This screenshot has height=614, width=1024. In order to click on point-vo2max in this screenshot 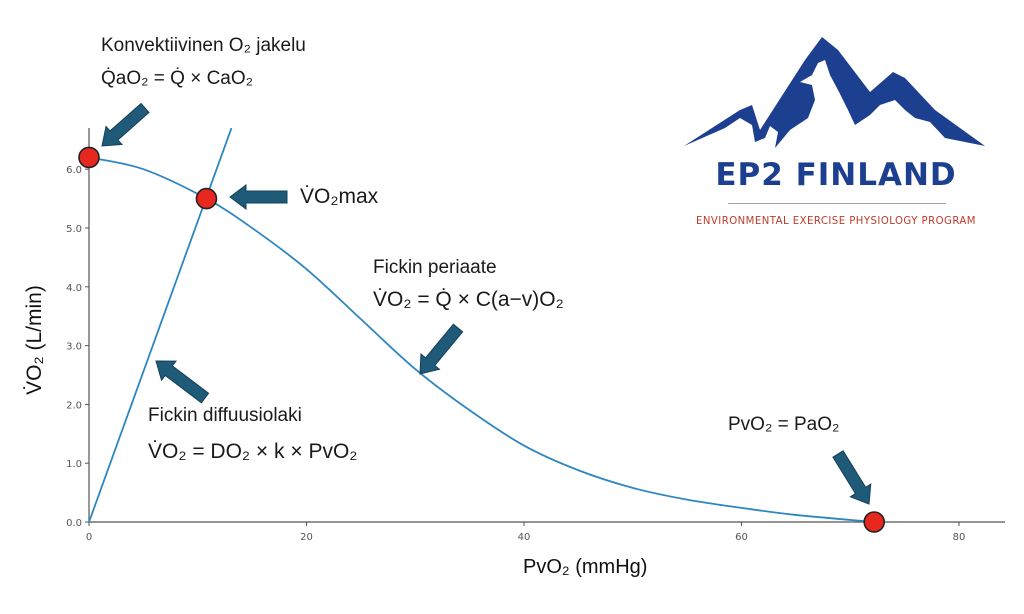, I will do `click(206, 198)`.